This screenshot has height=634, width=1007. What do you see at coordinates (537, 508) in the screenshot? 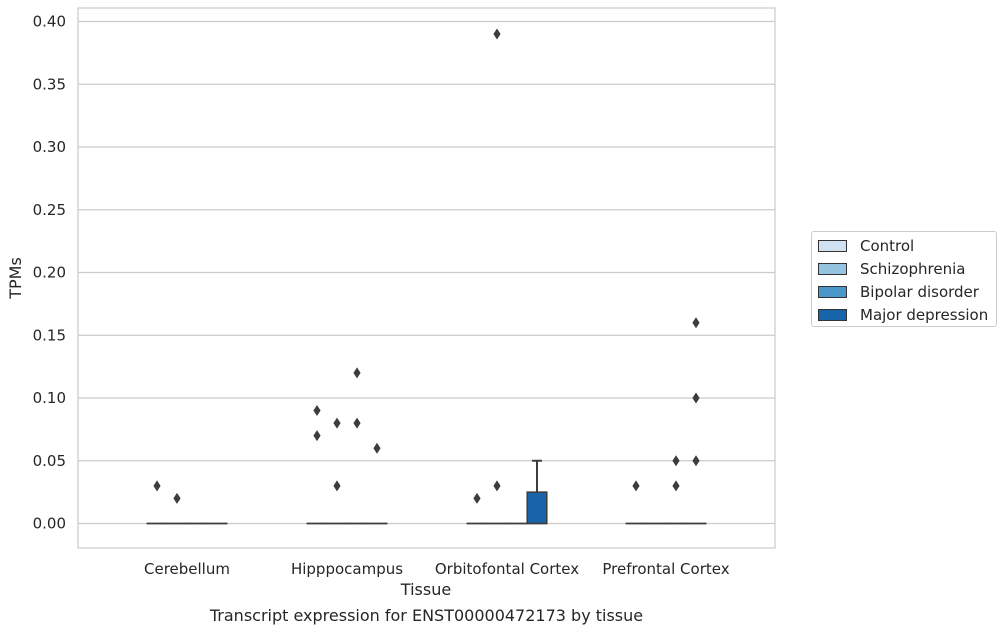
I see `box` at bounding box center [537, 508].